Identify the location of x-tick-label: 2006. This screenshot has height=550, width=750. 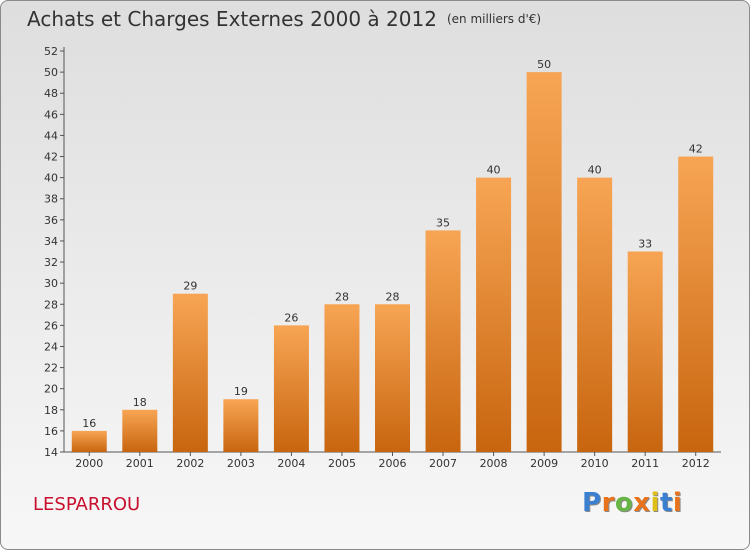
(393, 463).